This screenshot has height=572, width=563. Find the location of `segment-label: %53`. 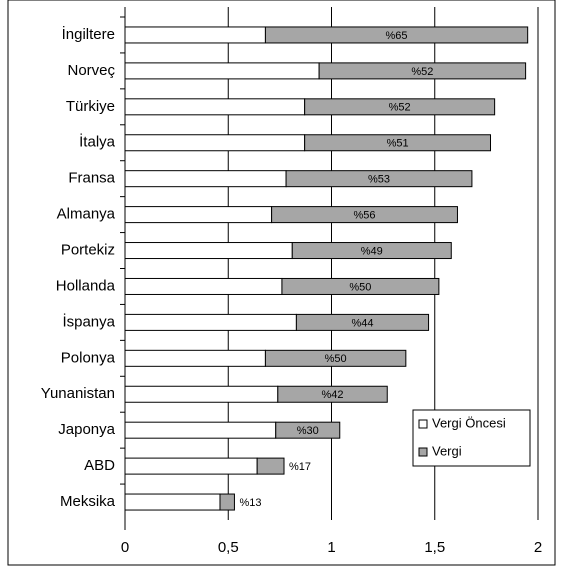

segment-label: %53 is located at coordinates (379, 180).